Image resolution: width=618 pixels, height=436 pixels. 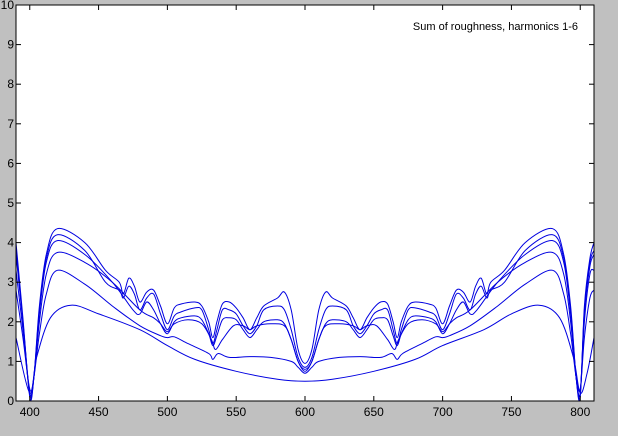 I want to click on y-tick-label: 5, so click(x=10, y=203).